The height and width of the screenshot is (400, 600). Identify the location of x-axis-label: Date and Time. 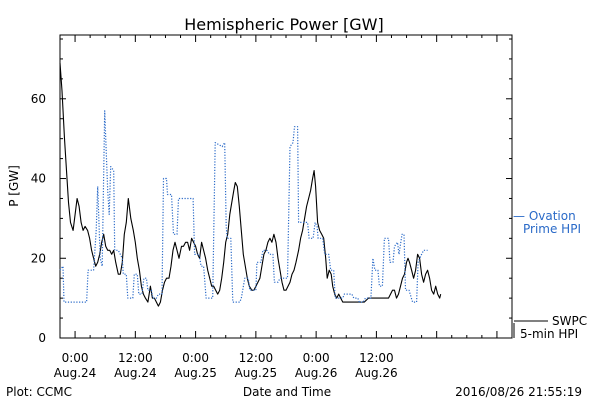
(287, 392).